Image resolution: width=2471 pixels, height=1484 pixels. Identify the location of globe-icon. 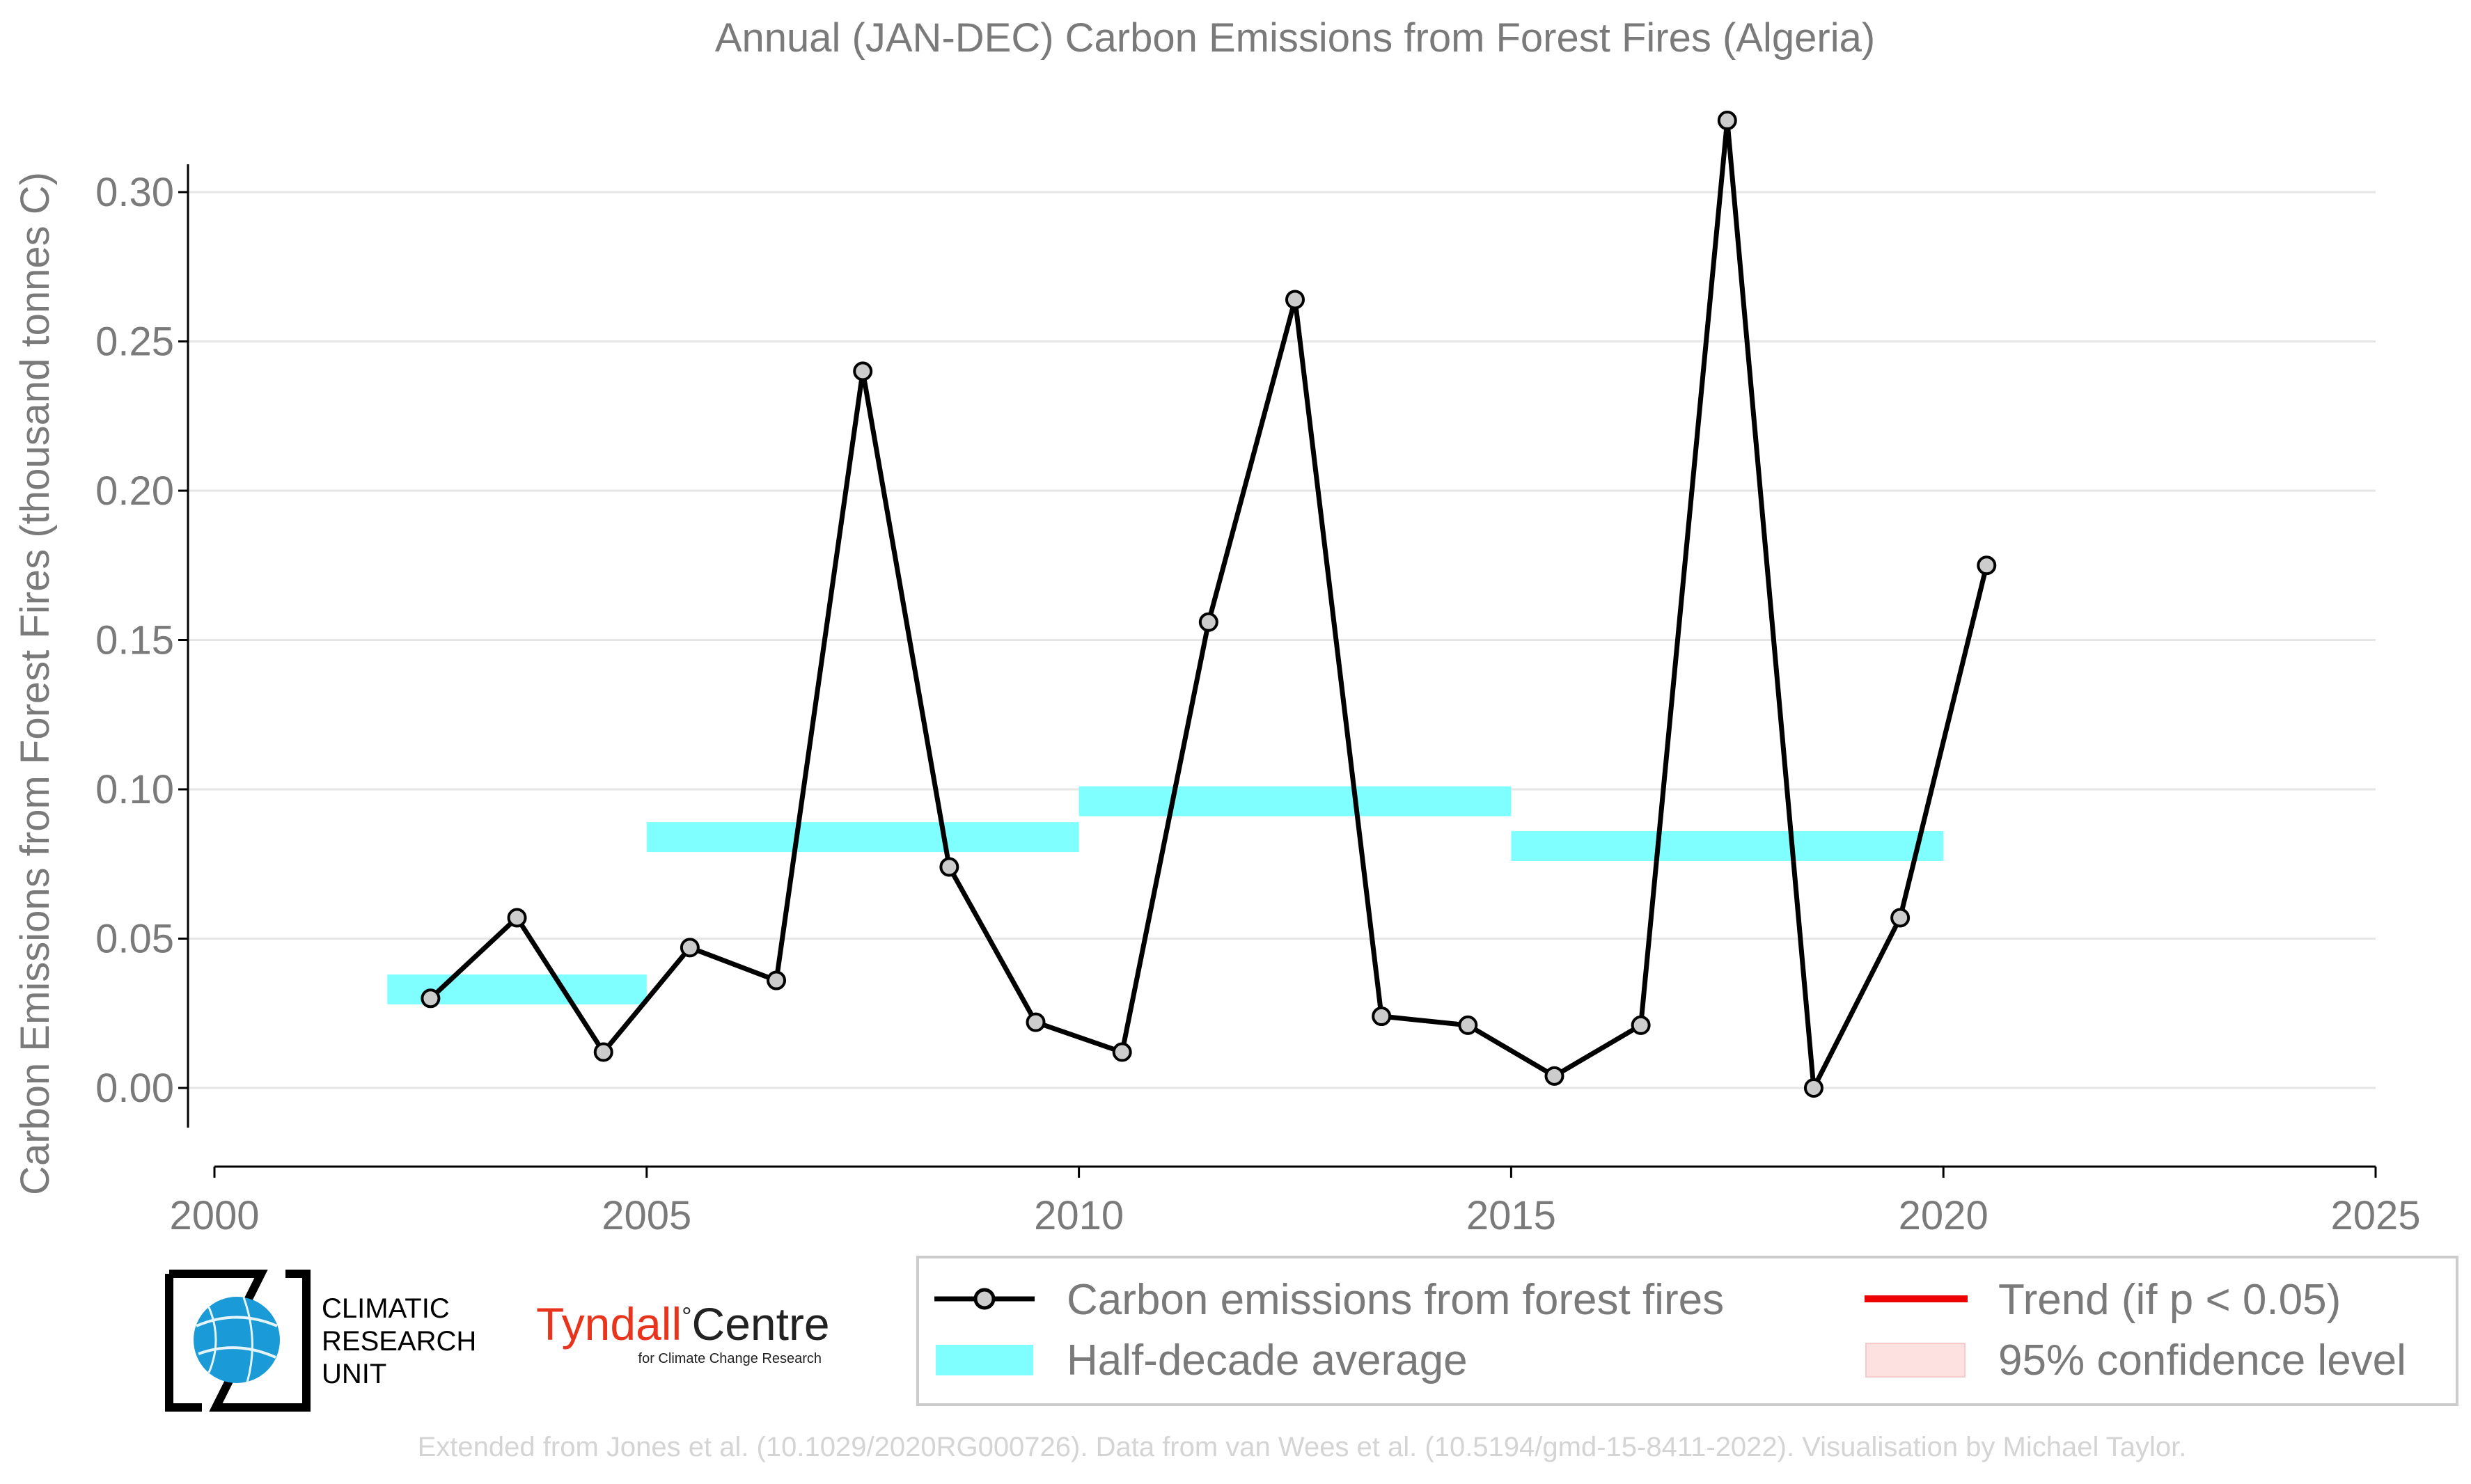
(237, 1340).